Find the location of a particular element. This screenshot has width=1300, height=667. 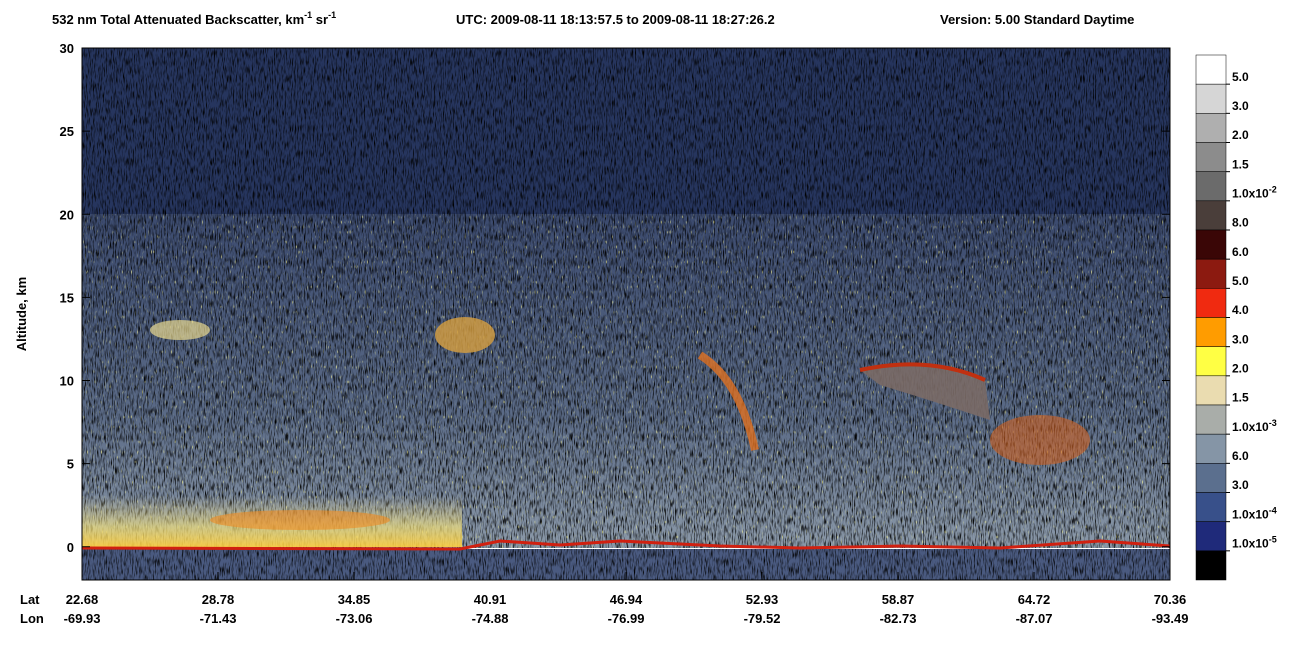

lat-label: 58.87 is located at coordinates (898, 599).